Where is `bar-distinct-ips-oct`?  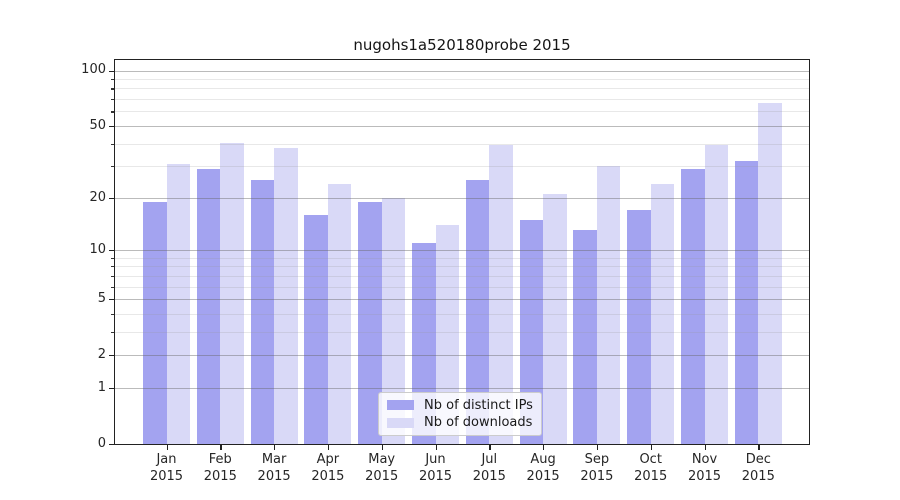
bar-distinct-ips-oct is located at coordinates (639, 327).